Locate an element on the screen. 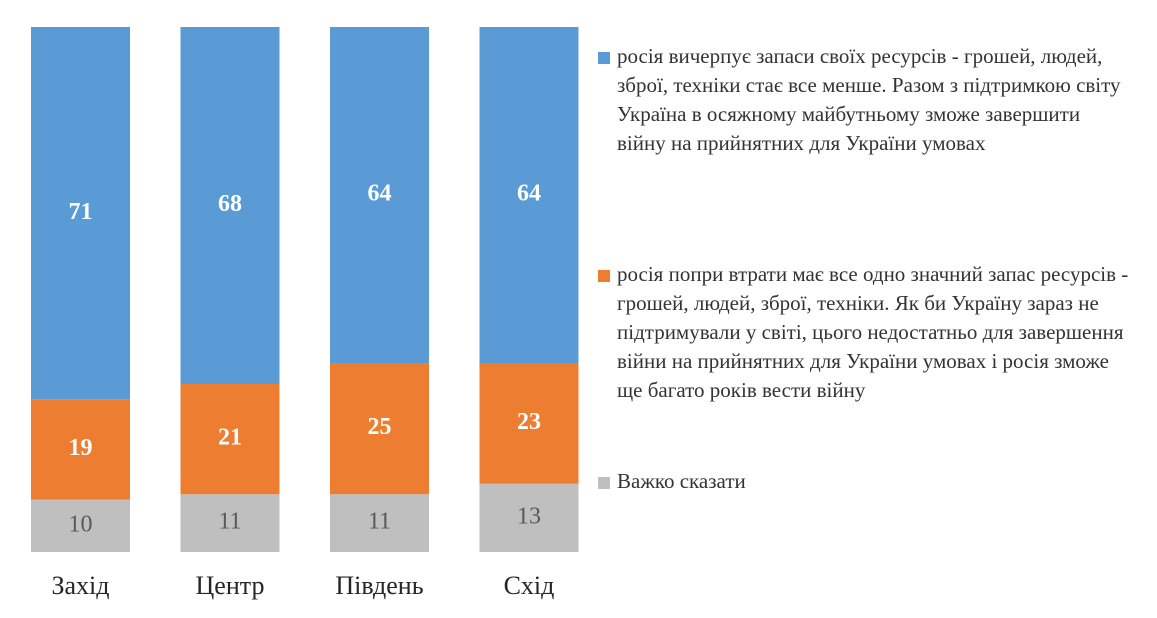  data-label: 19 is located at coordinates (81, 448).